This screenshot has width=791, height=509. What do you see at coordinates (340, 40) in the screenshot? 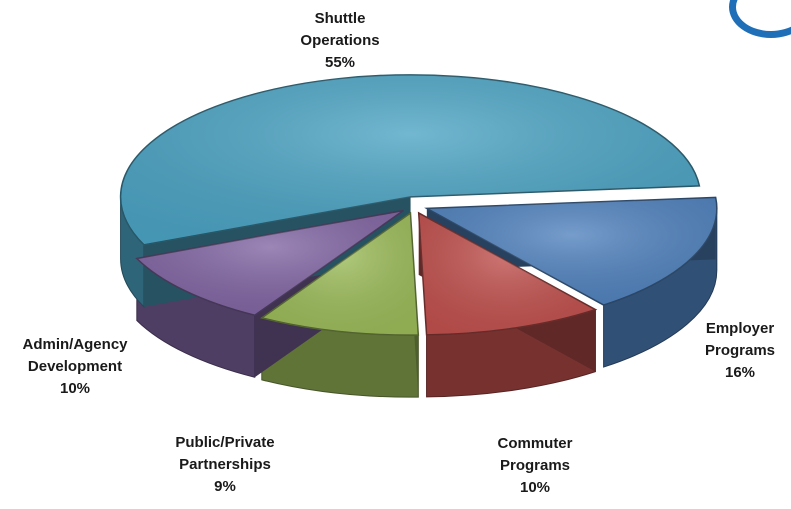
I see `label-shuttle-operations: Shuttle Operations 55%` at bounding box center [340, 40].